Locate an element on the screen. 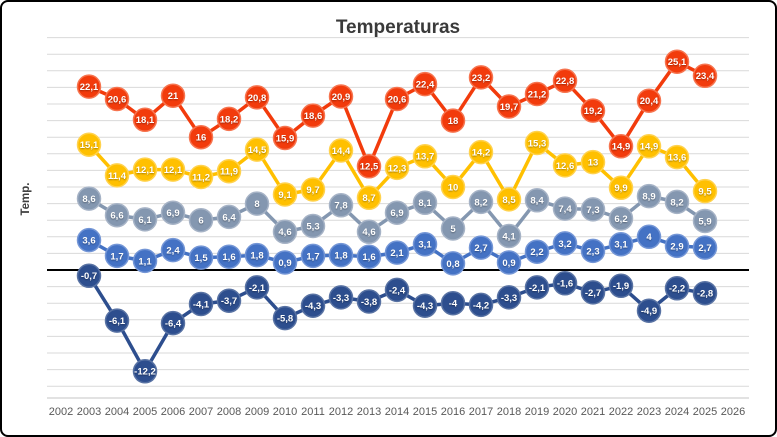 The image size is (777, 437). series-red-data-label: 22,8 is located at coordinates (565, 81).